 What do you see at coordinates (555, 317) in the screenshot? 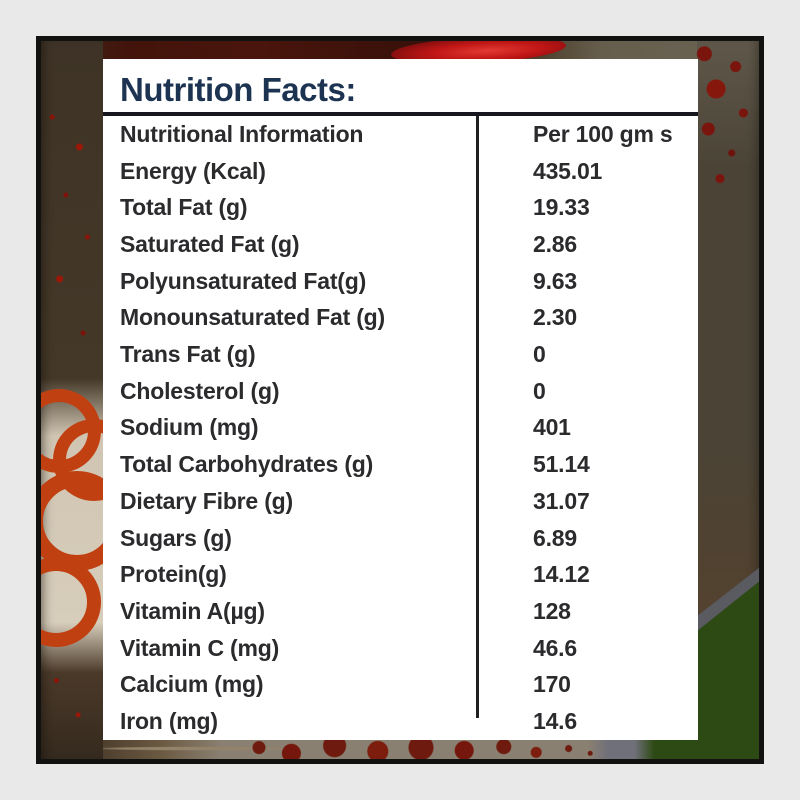
I see `nutrient-amount: 2.30` at bounding box center [555, 317].